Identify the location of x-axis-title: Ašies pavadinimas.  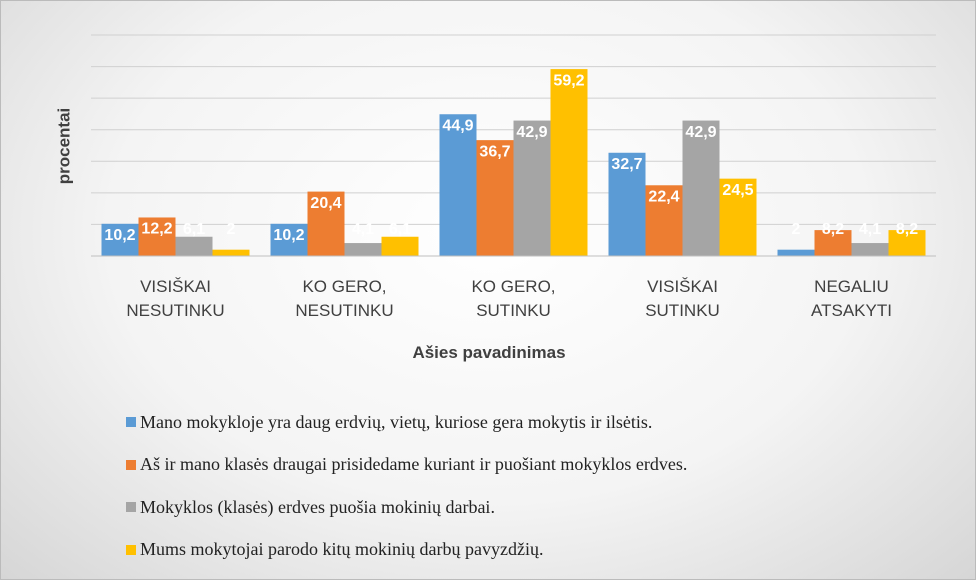
(489, 352).